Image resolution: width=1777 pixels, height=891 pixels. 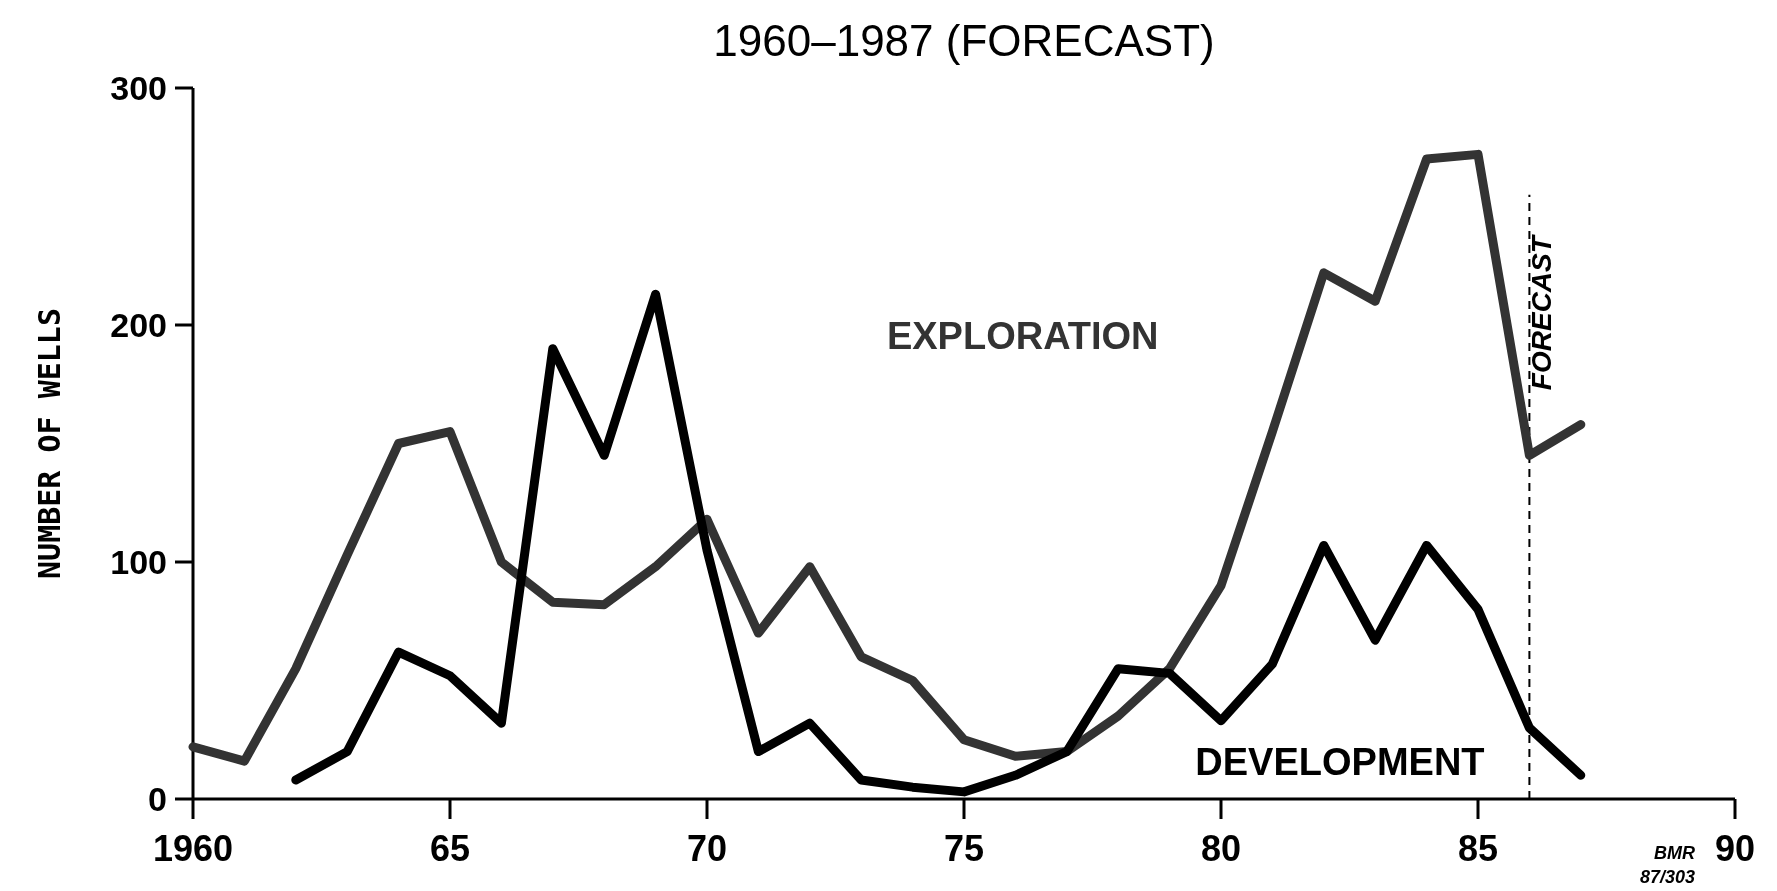 I want to click on x-tick-label: 65, so click(x=450, y=848).